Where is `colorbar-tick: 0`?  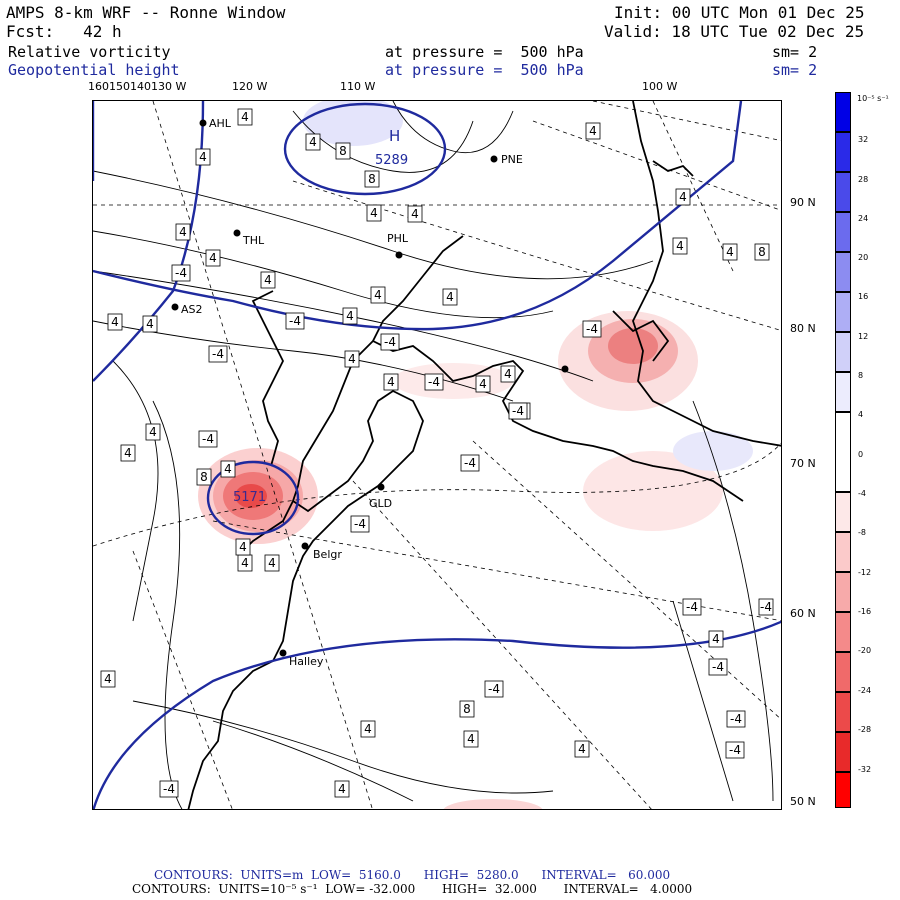 colorbar-tick: 0 is located at coordinates (861, 454).